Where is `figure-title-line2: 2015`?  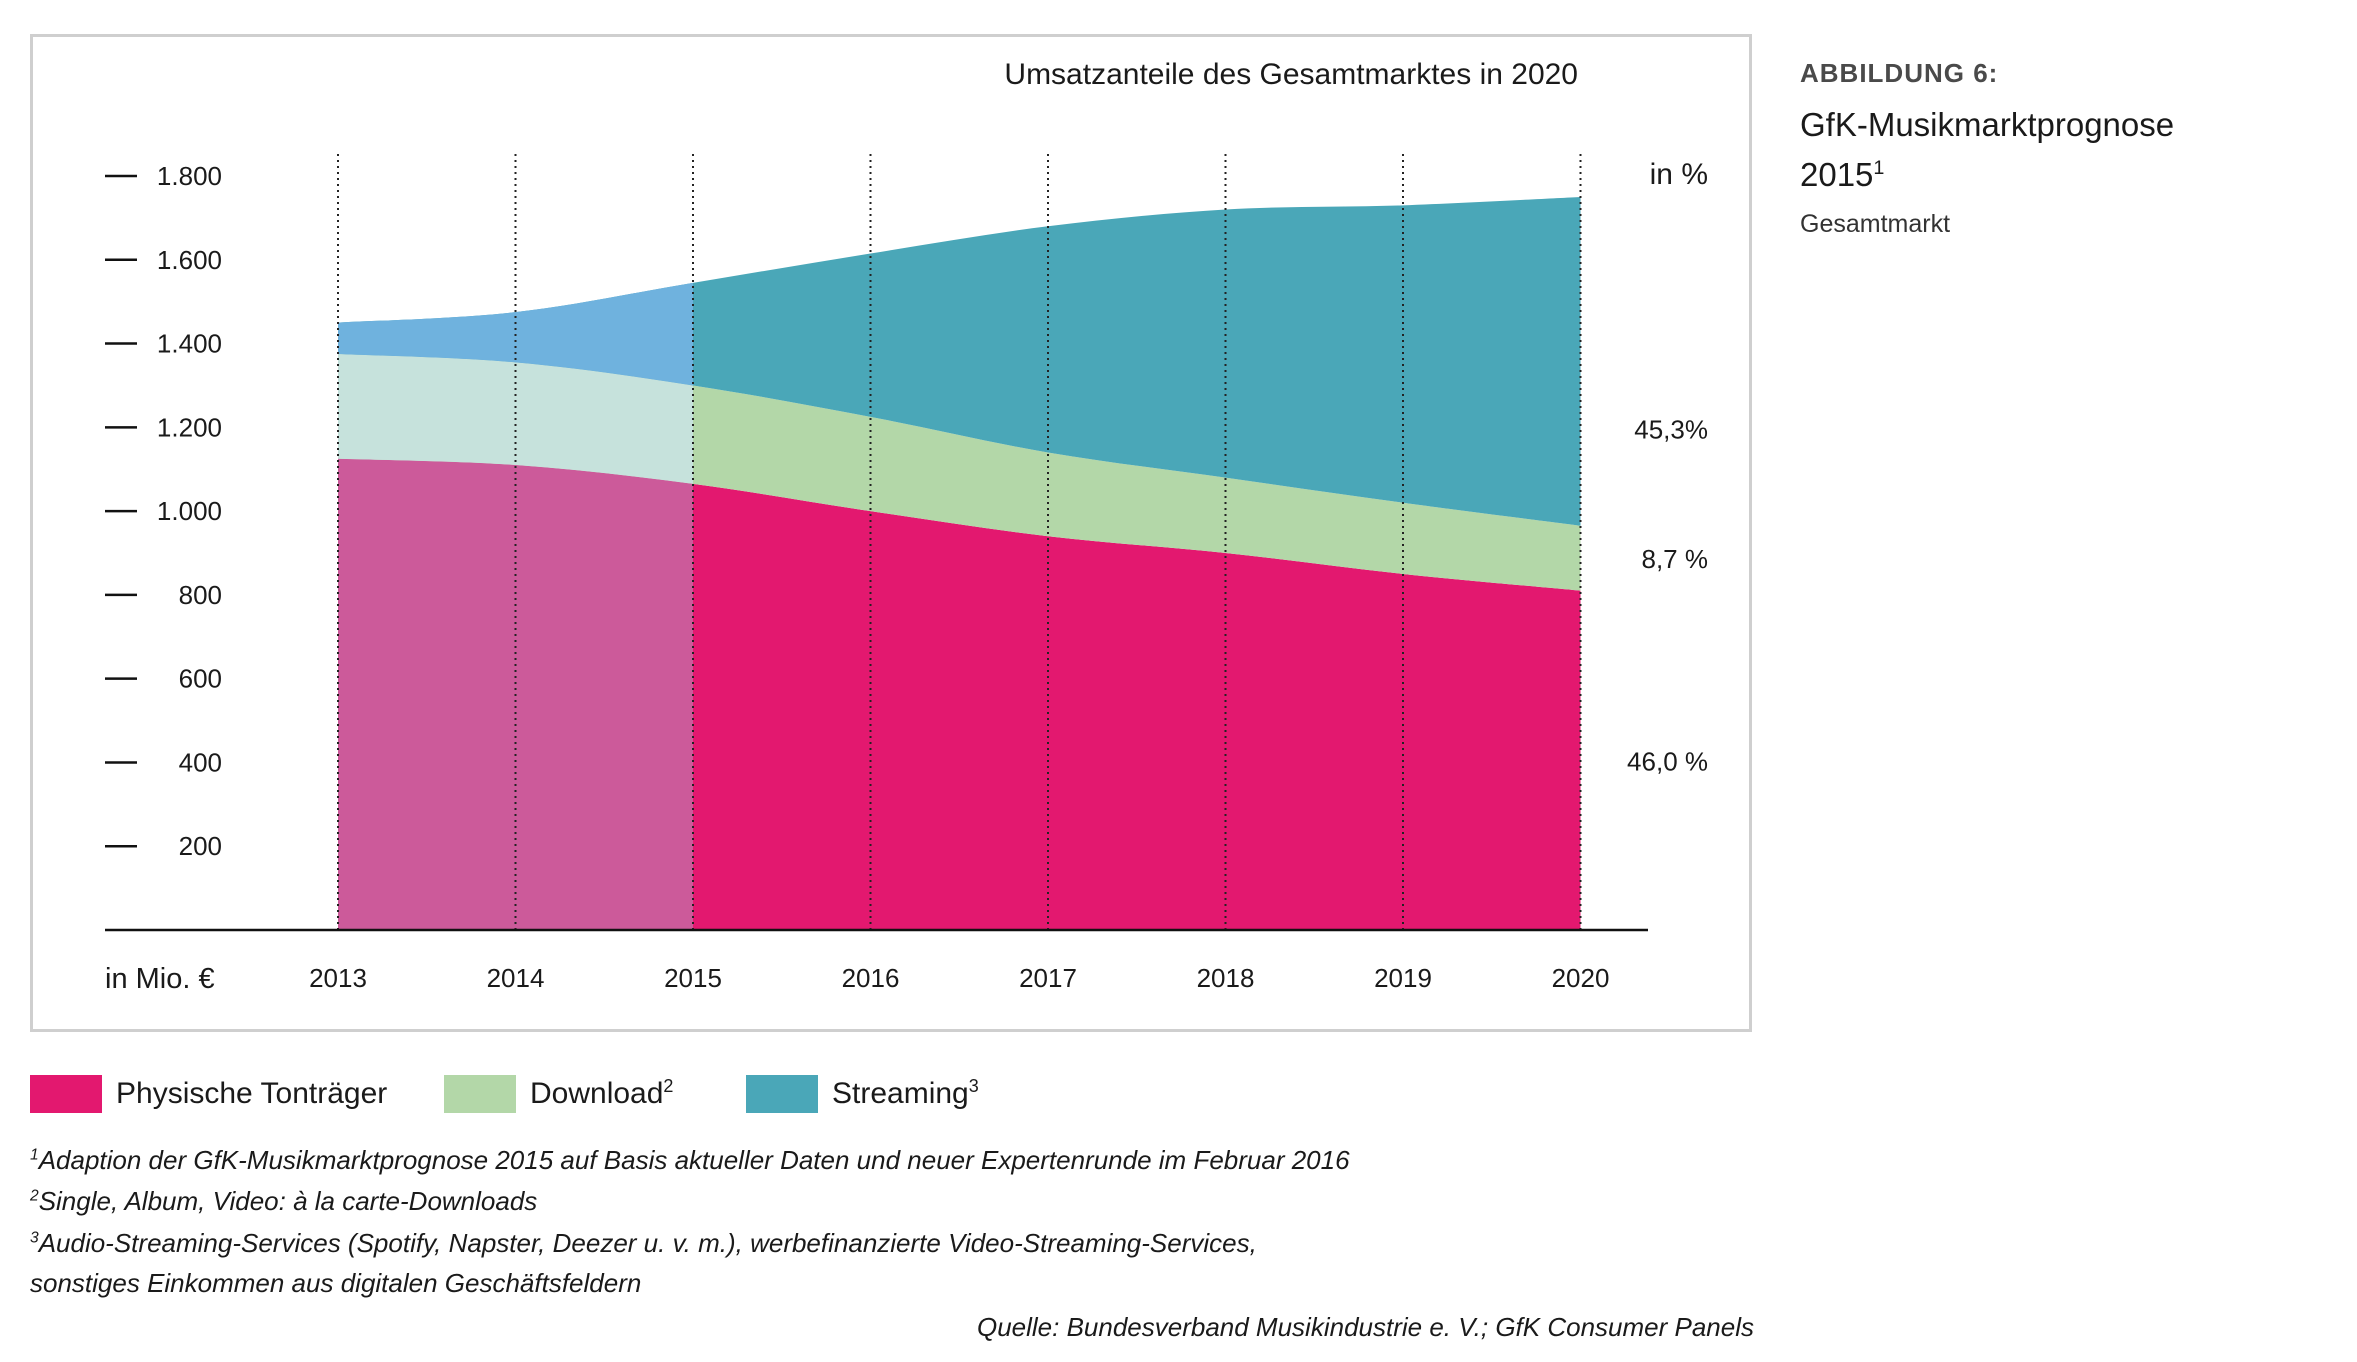
figure-title-line2: 2015 is located at coordinates (1837, 174).